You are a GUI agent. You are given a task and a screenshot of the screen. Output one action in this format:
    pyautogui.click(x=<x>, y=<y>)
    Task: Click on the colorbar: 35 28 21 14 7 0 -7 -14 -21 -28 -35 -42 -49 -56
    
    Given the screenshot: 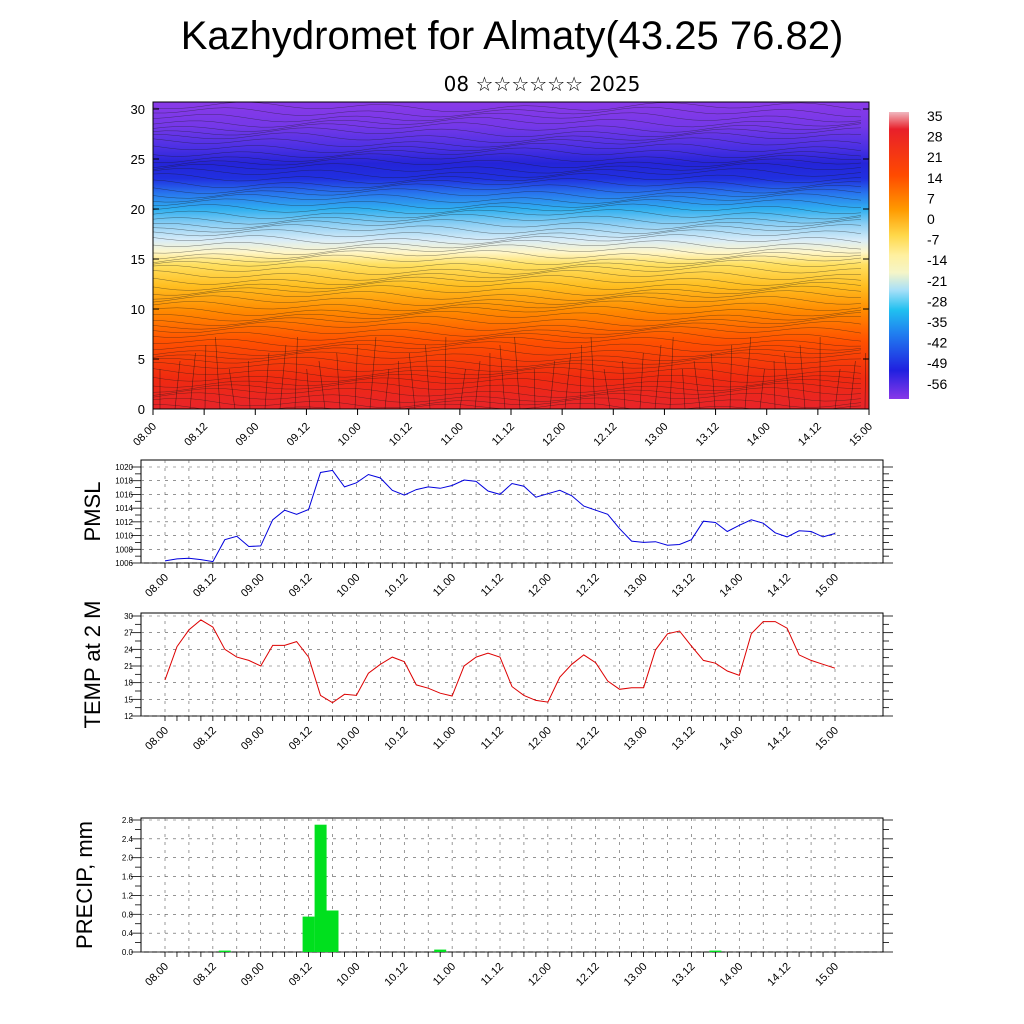 What is the action you would take?
    pyautogui.click(x=918, y=253)
    